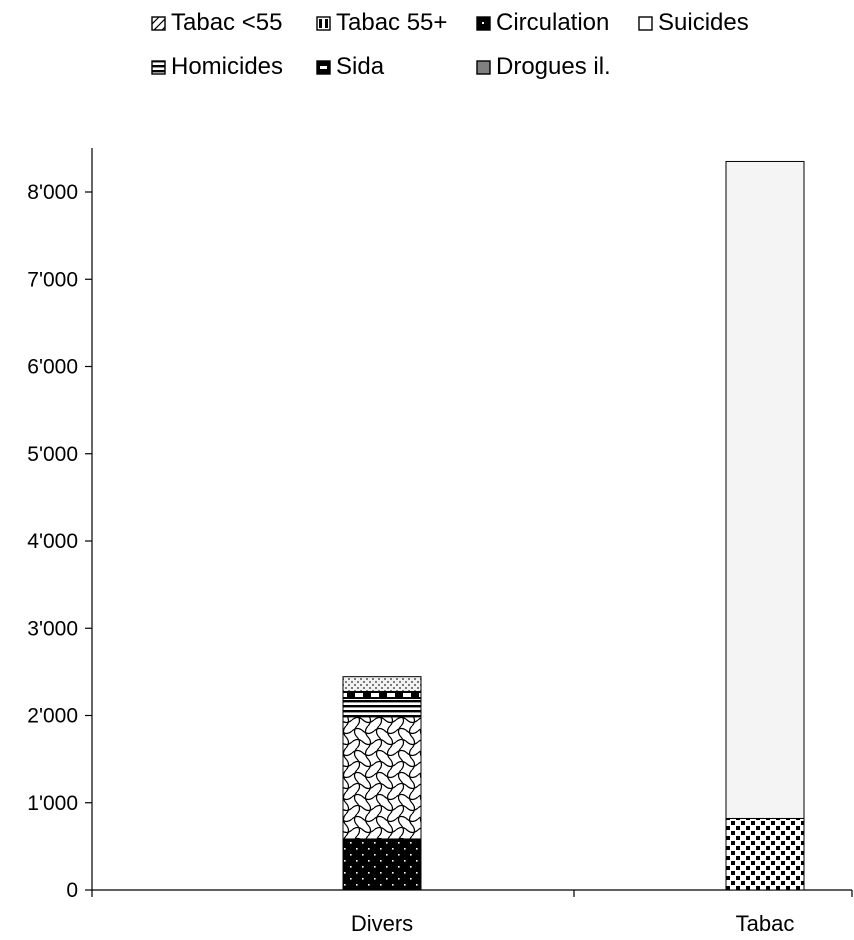 This screenshot has width=854, height=940. Describe the element at coordinates (391, 22) in the screenshot. I see `legend-label: Tabac 55+` at that location.